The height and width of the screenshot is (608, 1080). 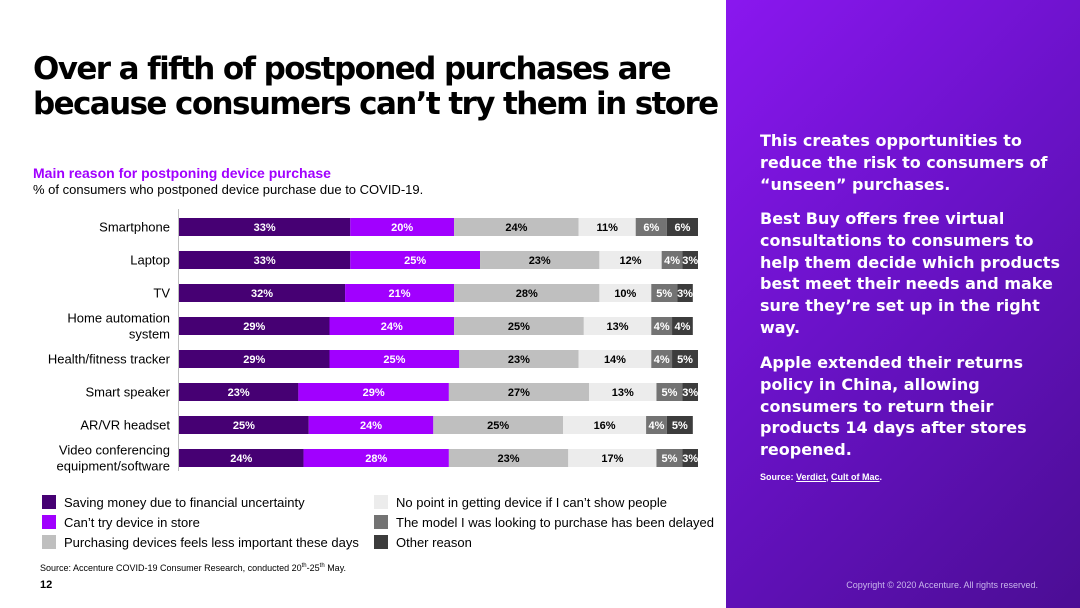 I want to click on panel-source: Source: Verdict, Cult of Mac., so click(x=821, y=477).